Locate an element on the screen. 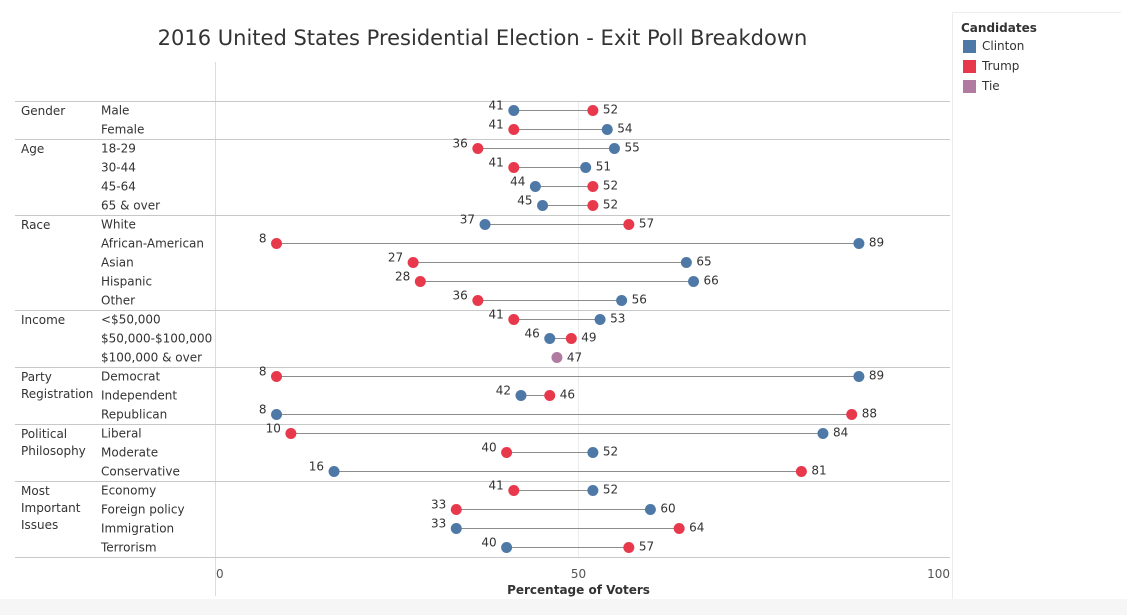 The height and width of the screenshot is (615, 1127). row-label: Independent is located at coordinates (139, 396).